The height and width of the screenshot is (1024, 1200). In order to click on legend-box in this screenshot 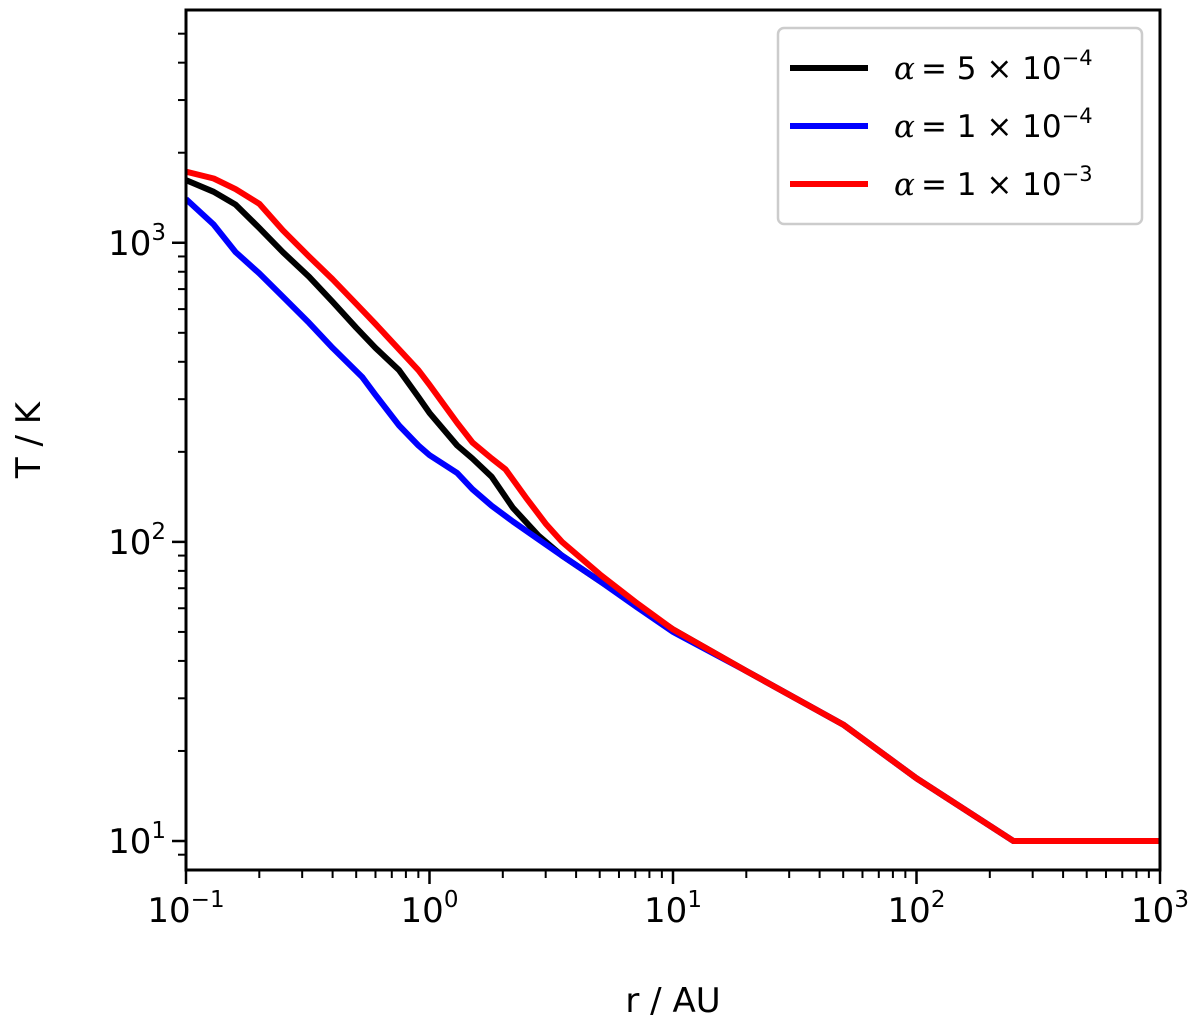, I will do `click(960, 126)`.